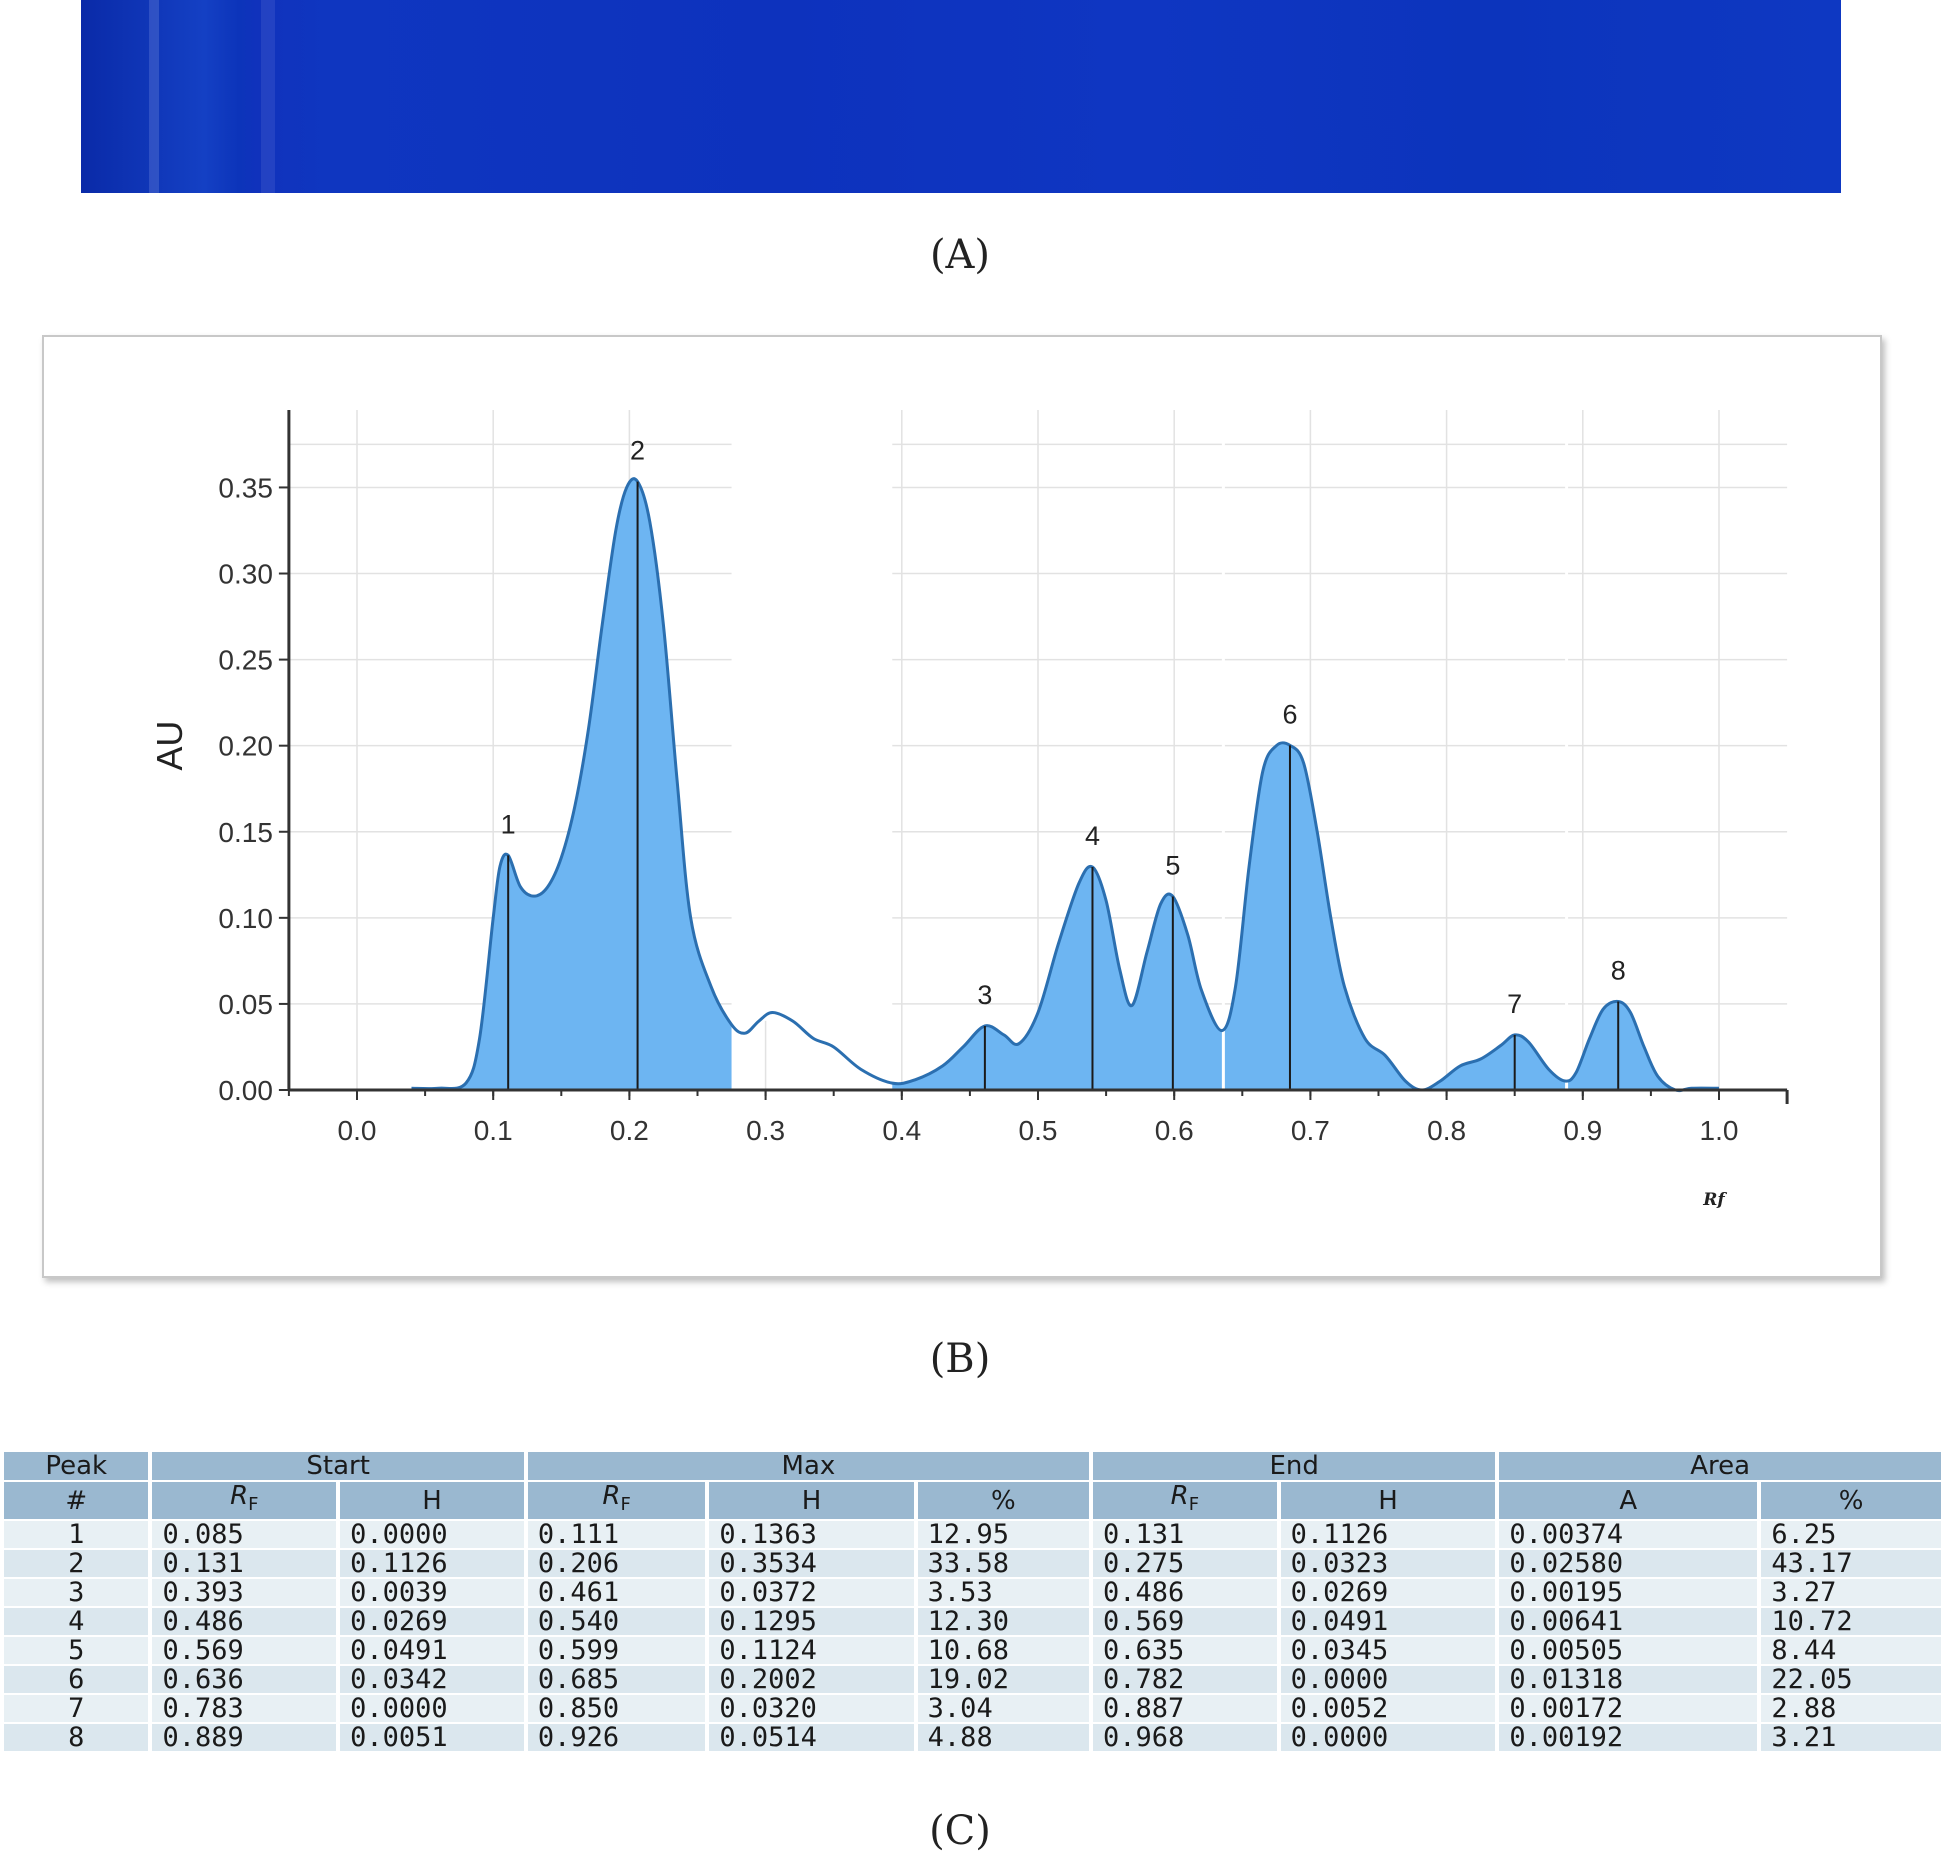 Image resolution: width=1945 pixels, height=1854 pixels. Describe the element at coordinates (245, 918) in the screenshot. I see `y-tick-label: 0.10` at that location.